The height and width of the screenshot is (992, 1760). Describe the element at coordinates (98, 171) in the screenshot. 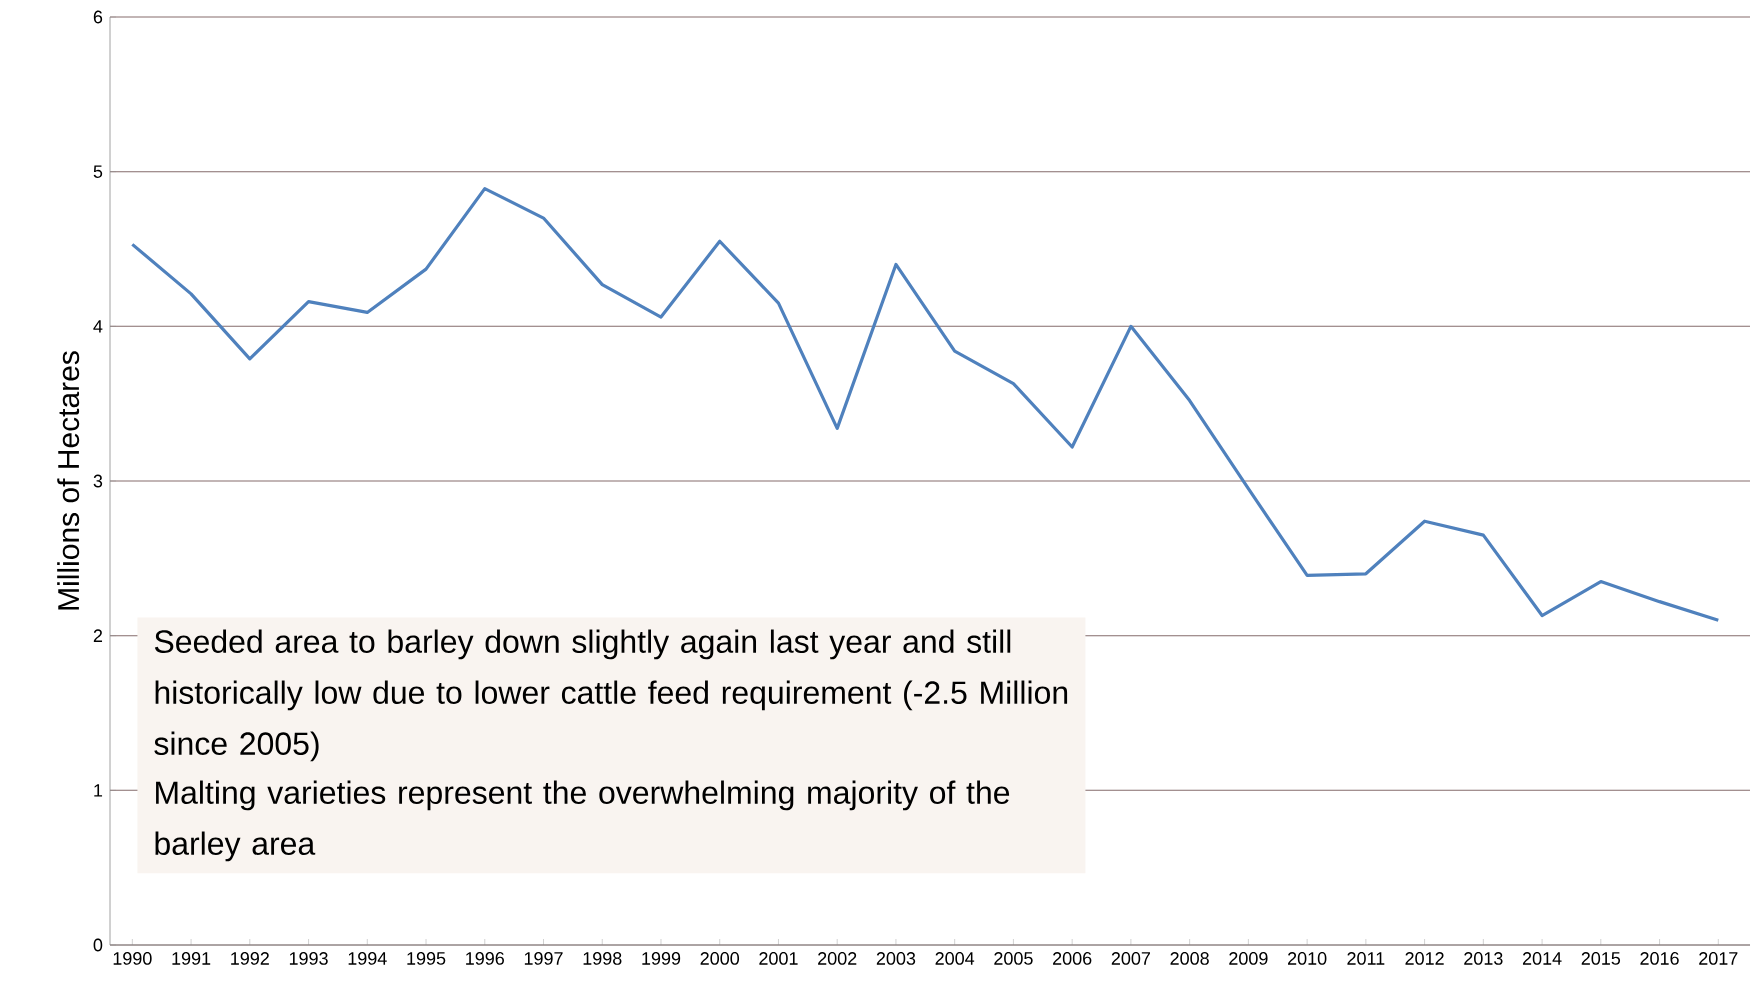

I see `y-tick-label: 5` at that location.